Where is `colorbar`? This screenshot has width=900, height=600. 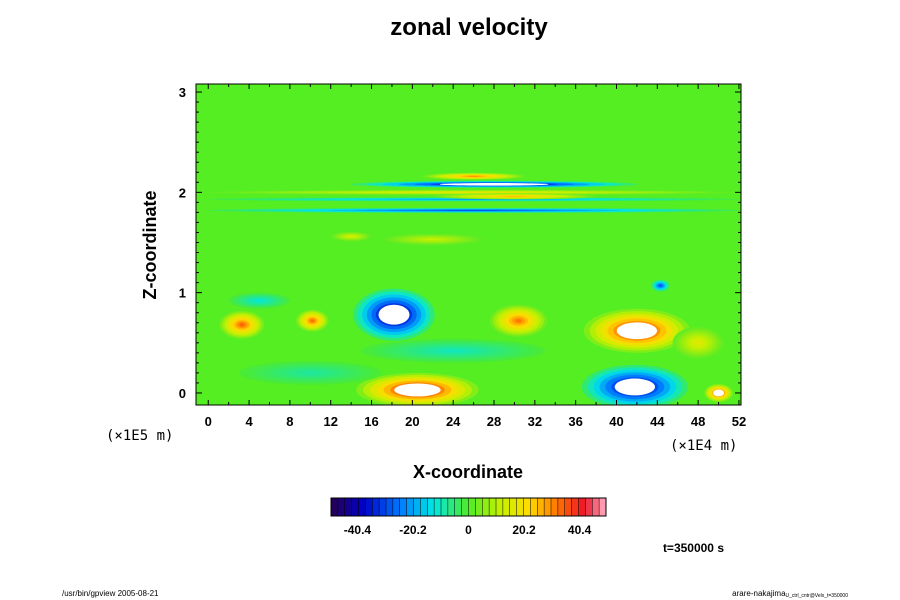
colorbar is located at coordinates (468, 507).